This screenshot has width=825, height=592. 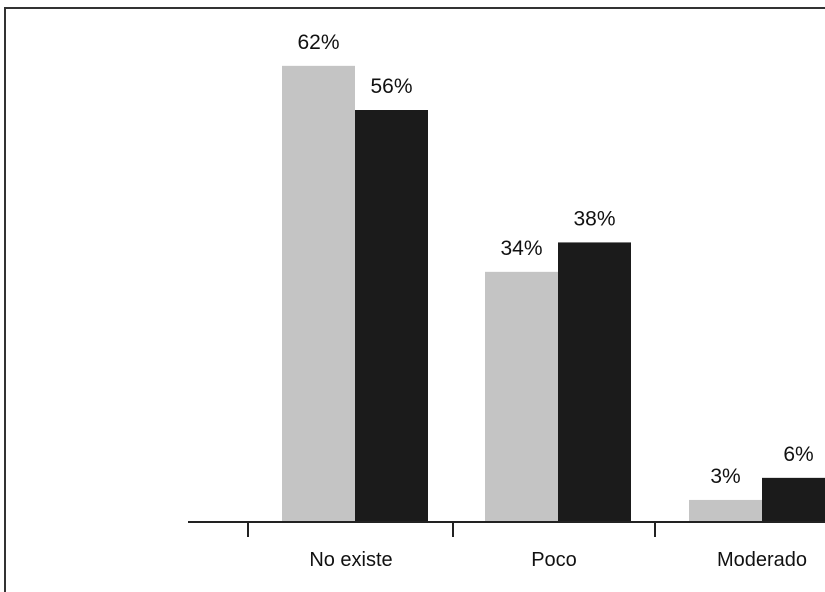 I want to click on x-tick-label-poco: Poco, so click(x=554, y=560).